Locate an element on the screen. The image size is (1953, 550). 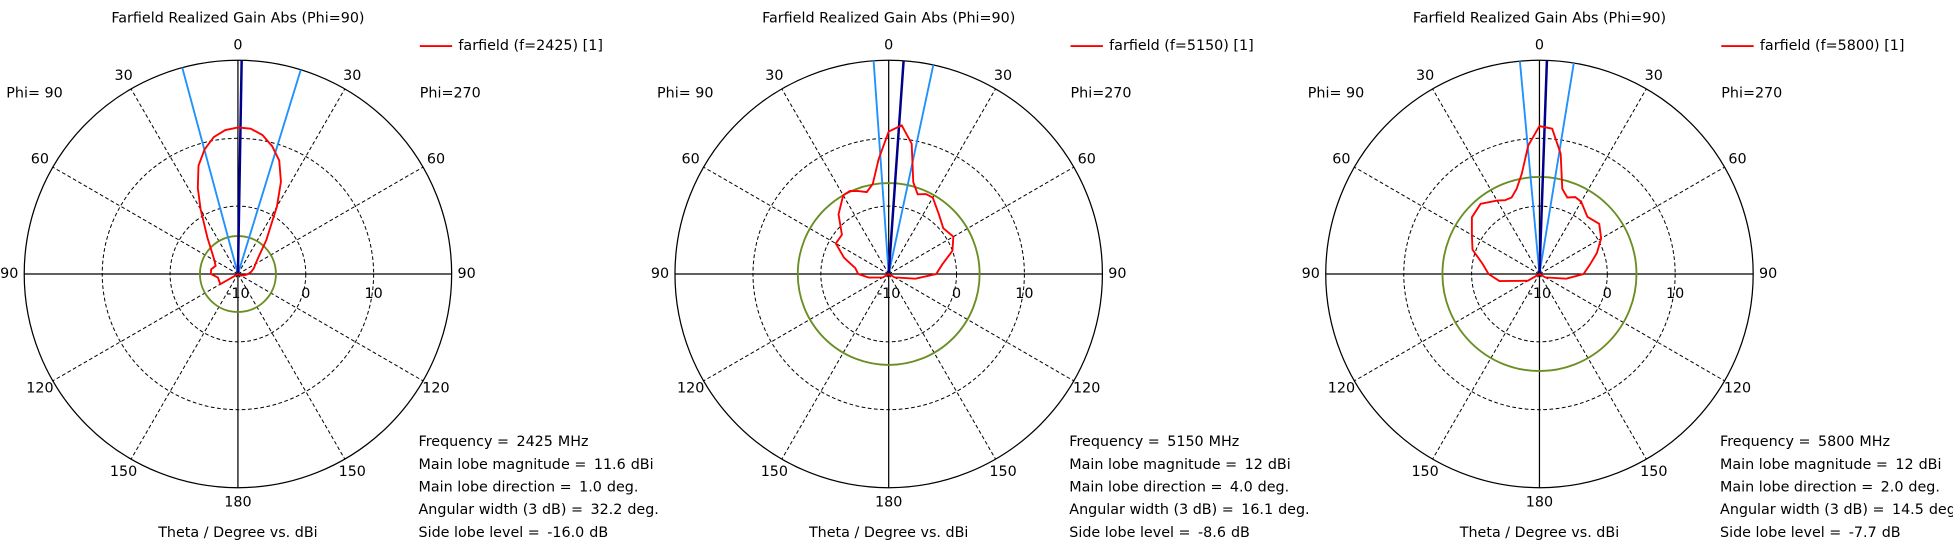
info-value: 12 is located at coordinates (1254, 465).